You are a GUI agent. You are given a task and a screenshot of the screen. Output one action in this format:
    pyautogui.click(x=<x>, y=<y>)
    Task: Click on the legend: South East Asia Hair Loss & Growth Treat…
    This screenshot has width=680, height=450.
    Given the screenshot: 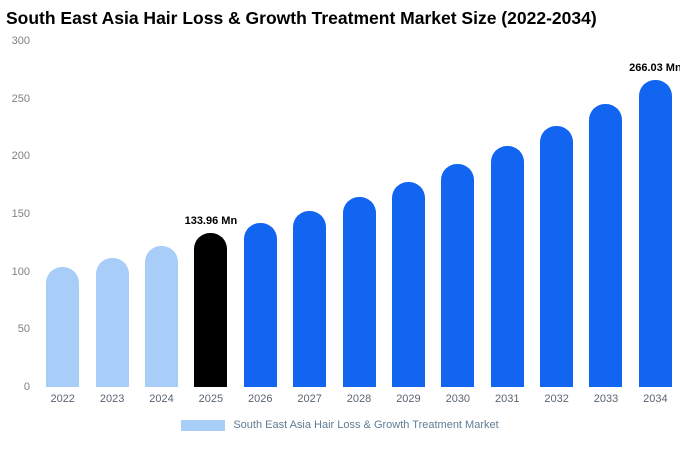 What is the action you would take?
    pyautogui.click(x=340, y=425)
    